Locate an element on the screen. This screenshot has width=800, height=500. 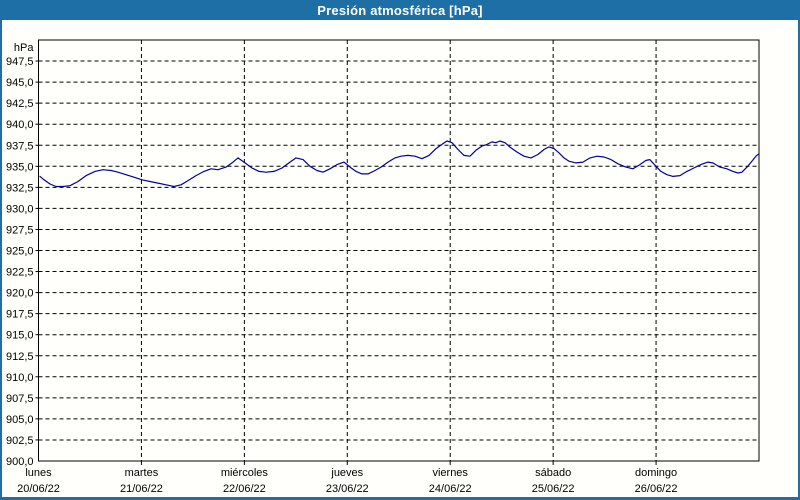
x-axis-weekday-label: lunes is located at coordinates (38, 473).